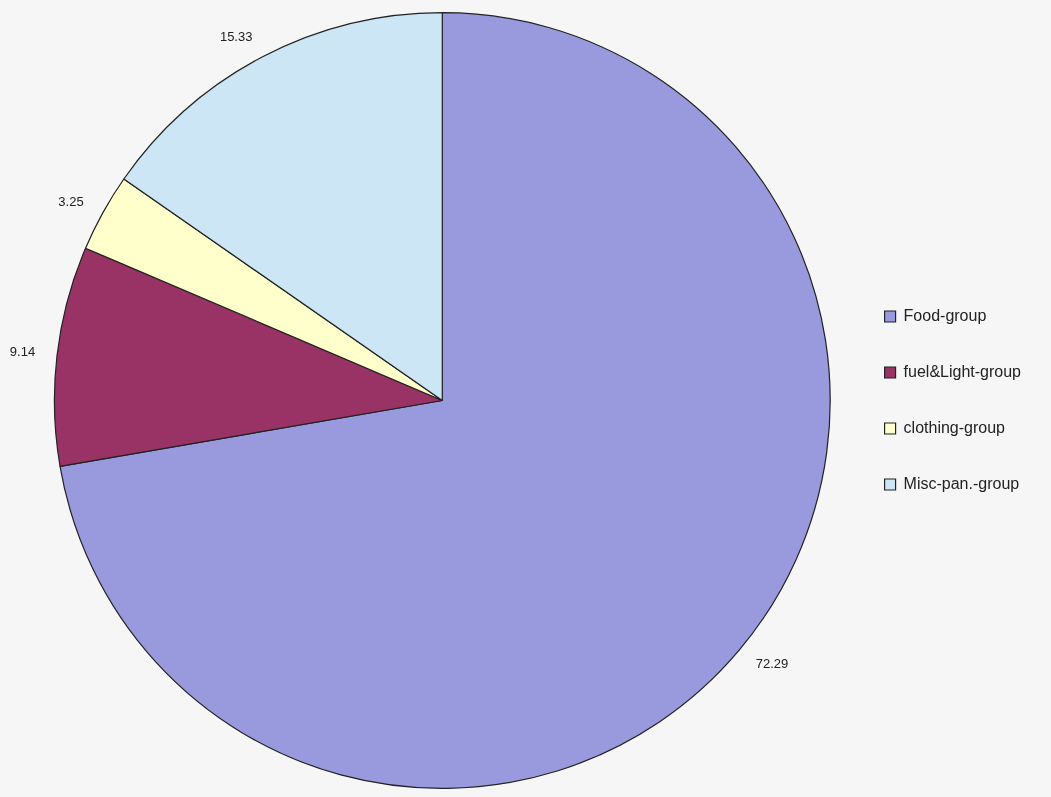 The image size is (1051, 797). Describe the element at coordinates (954, 427) in the screenshot. I see `legend-label: clothing-group` at that location.